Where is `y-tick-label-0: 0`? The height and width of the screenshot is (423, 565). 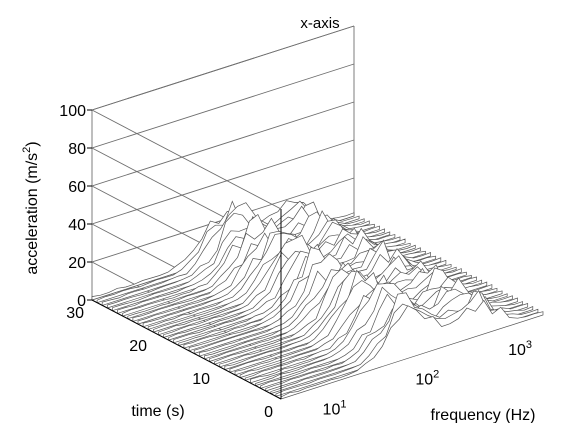
y-tick-label-0: 0 is located at coordinates (268, 412).